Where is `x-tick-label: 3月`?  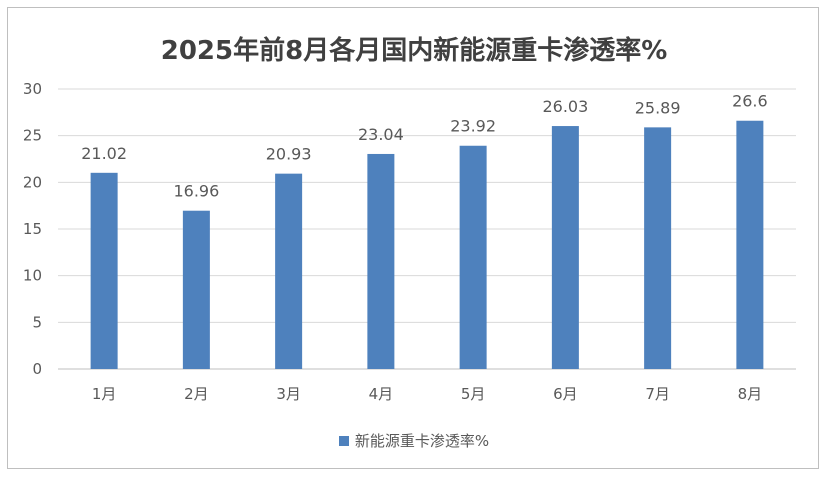 x-tick-label: 3月 is located at coordinates (288, 394).